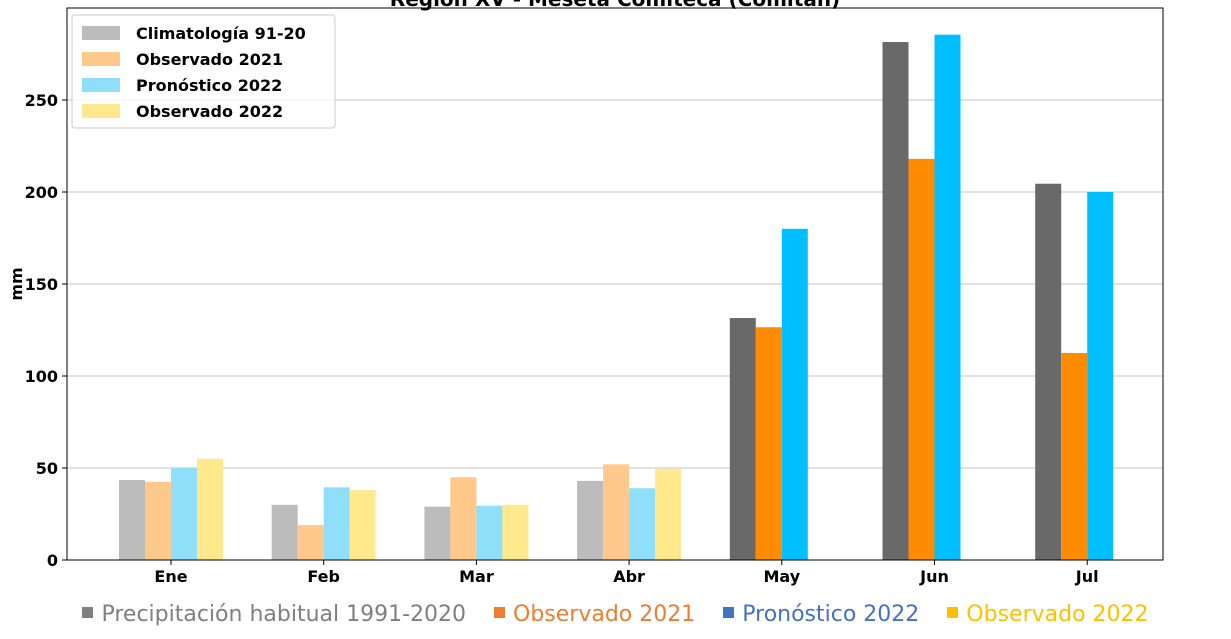 This screenshot has height=639, width=1231. What do you see at coordinates (47, 468) in the screenshot?
I see `y-tick-label: 50` at bounding box center [47, 468].